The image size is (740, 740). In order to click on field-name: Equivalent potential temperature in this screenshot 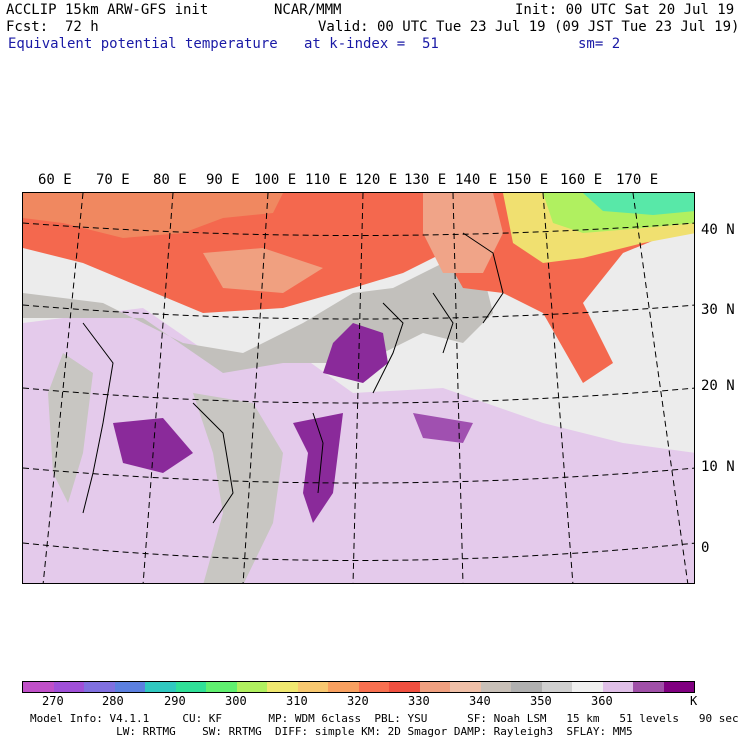, I will do `click(143, 44)`.